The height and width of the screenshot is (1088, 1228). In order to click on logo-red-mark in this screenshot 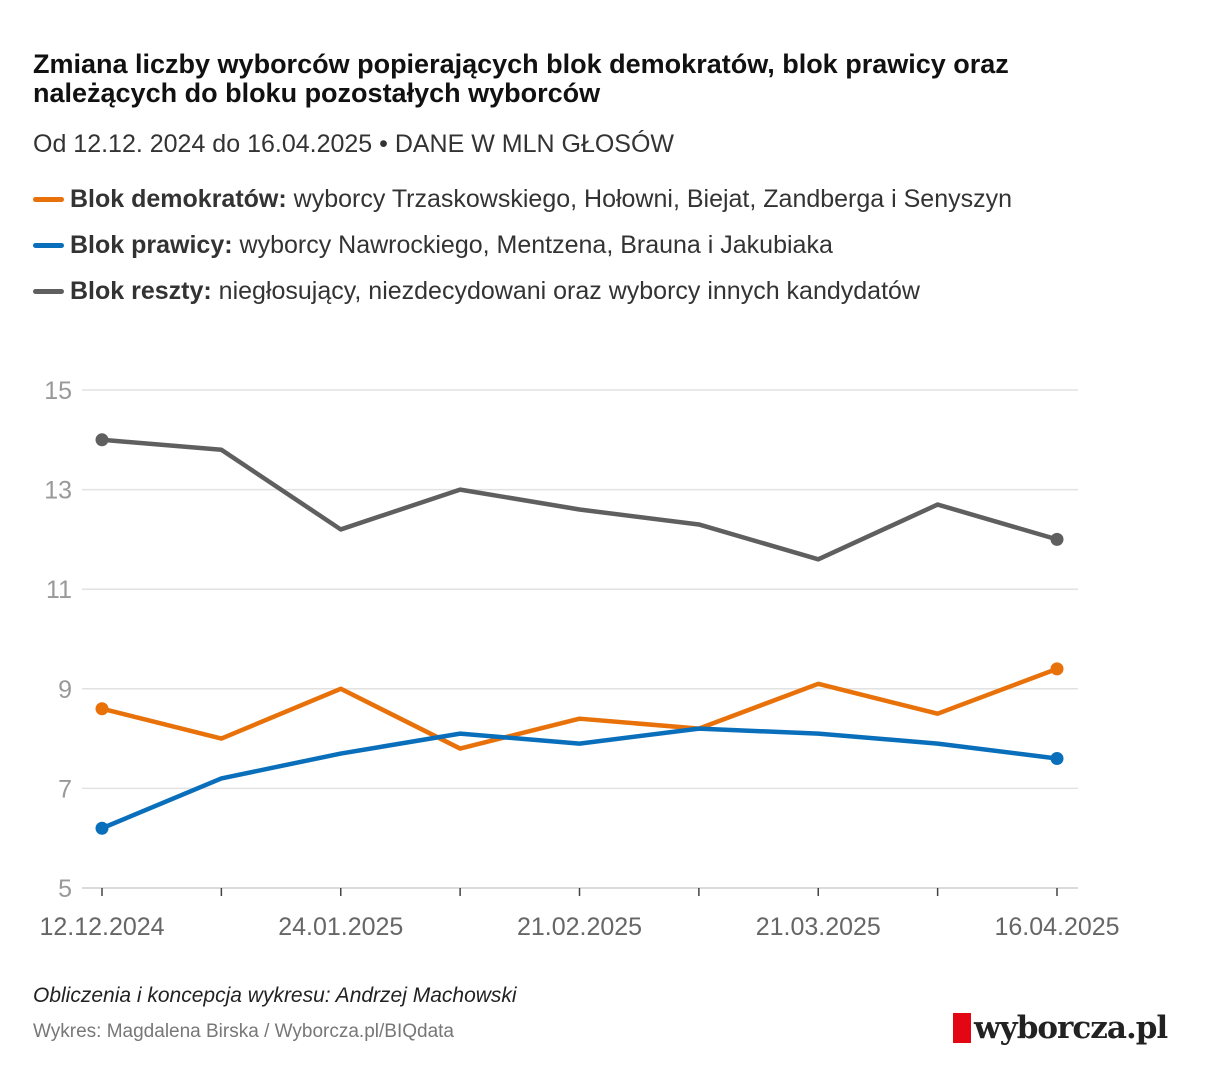, I will do `click(962, 1028)`.